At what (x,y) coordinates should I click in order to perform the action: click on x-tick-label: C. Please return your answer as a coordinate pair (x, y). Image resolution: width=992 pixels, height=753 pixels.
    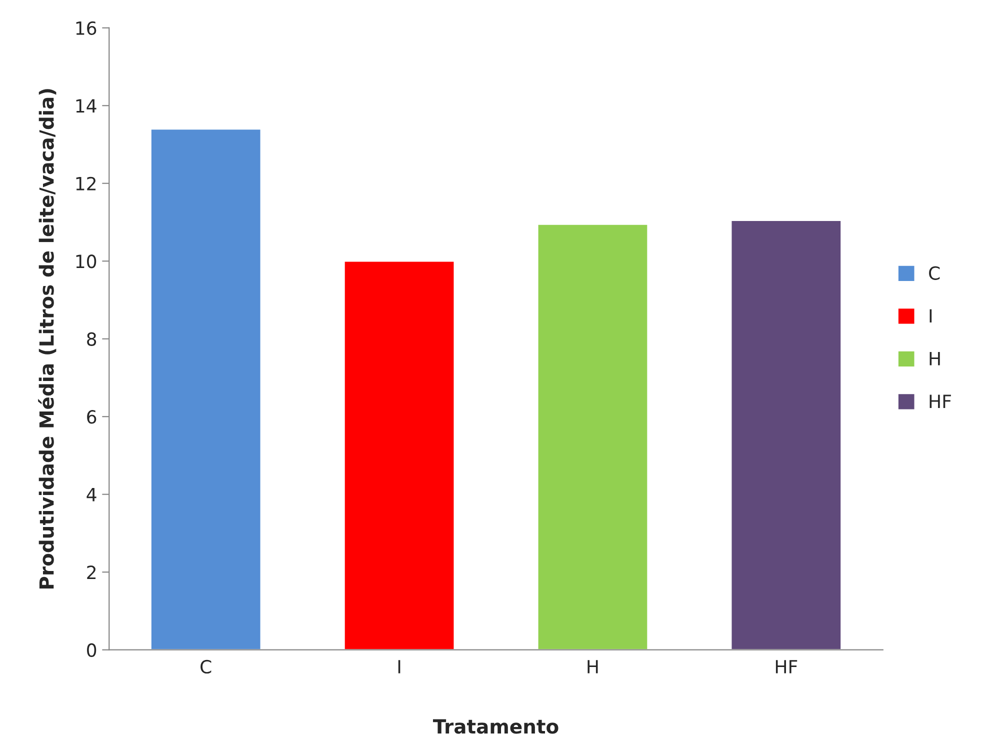
    Looking at the image, I should click on (206, 667).